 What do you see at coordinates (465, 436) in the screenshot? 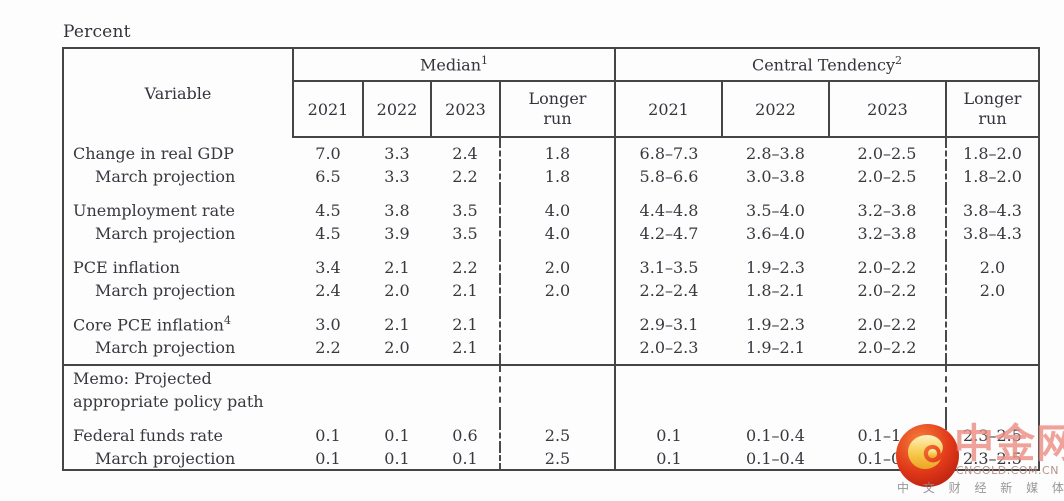
I see `value-cell: 0.6` at bounding box center [465, 436].